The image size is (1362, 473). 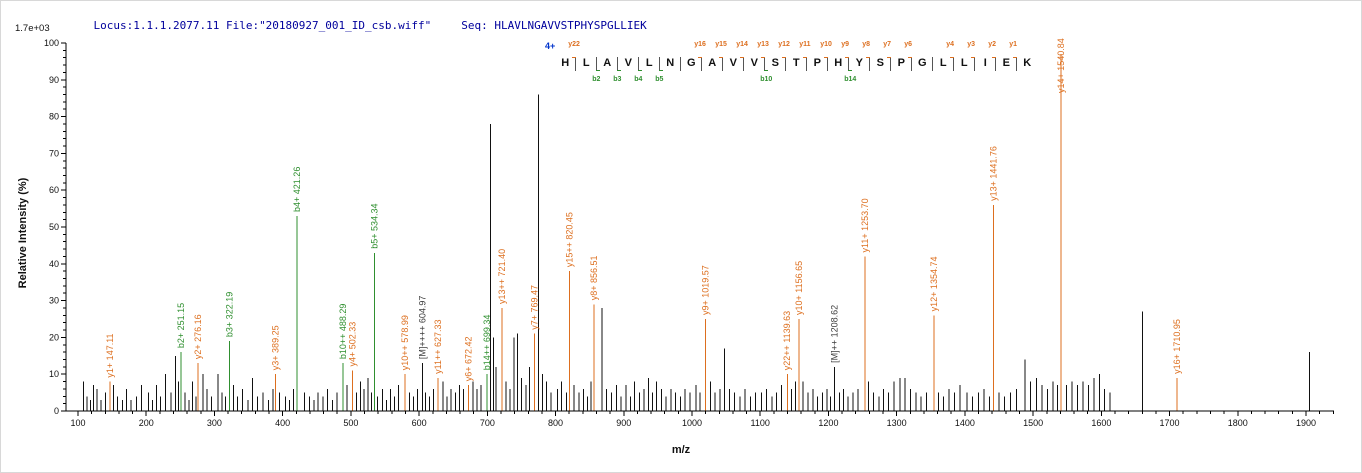 I want to click on peak-label: b4+ 421.26, so click(x=297, y=189).